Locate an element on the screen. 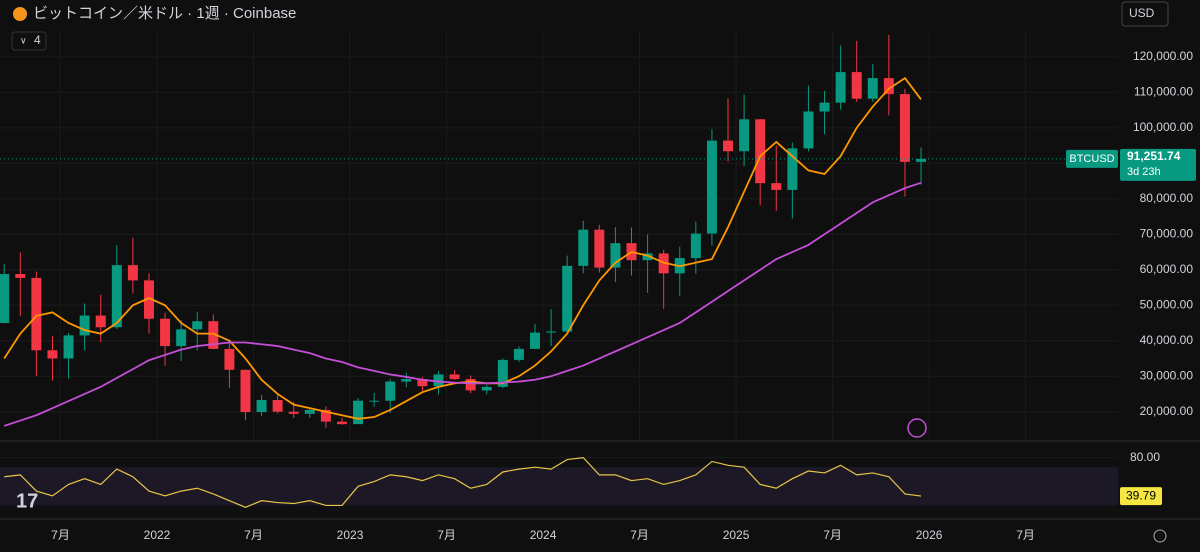  rsi-pane is located at coordinates (559, 483).